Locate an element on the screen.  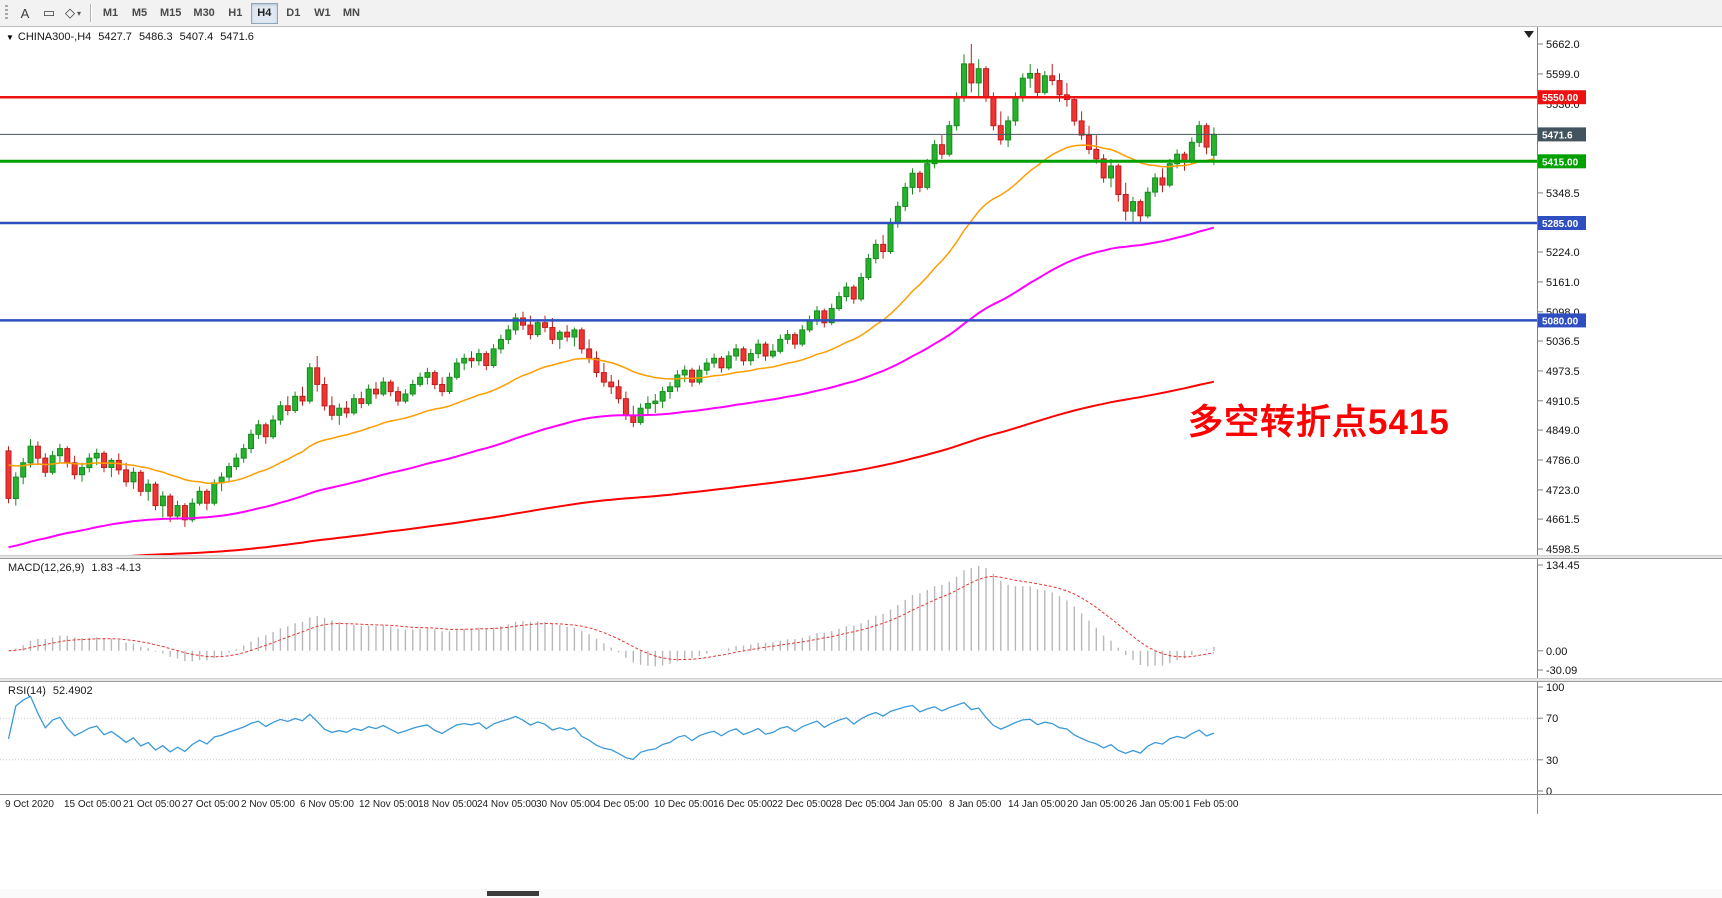
time-axis-label: 28 Dec 05:00 is located at coordinates (861, 804).